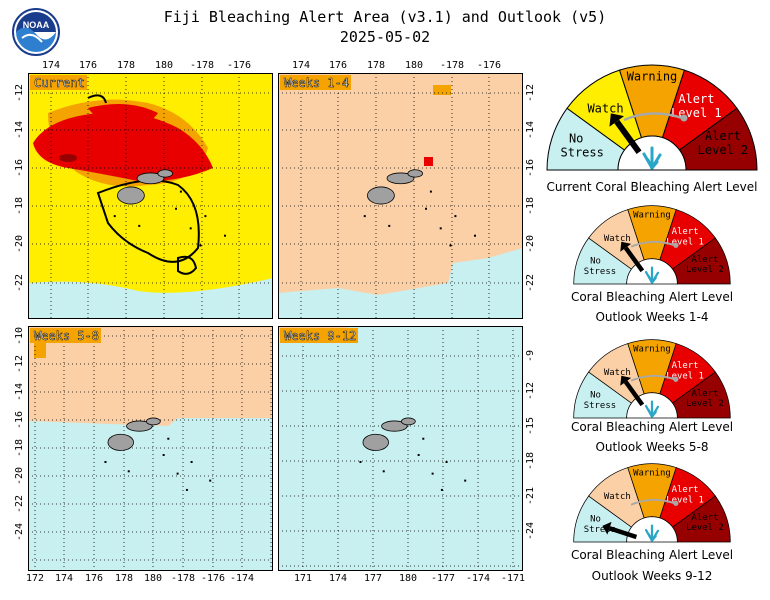 The image size is (770, 600). Describe the element at coordinates (19, 283) in the screenshot. I see `left-tick-current: -22` at that location.